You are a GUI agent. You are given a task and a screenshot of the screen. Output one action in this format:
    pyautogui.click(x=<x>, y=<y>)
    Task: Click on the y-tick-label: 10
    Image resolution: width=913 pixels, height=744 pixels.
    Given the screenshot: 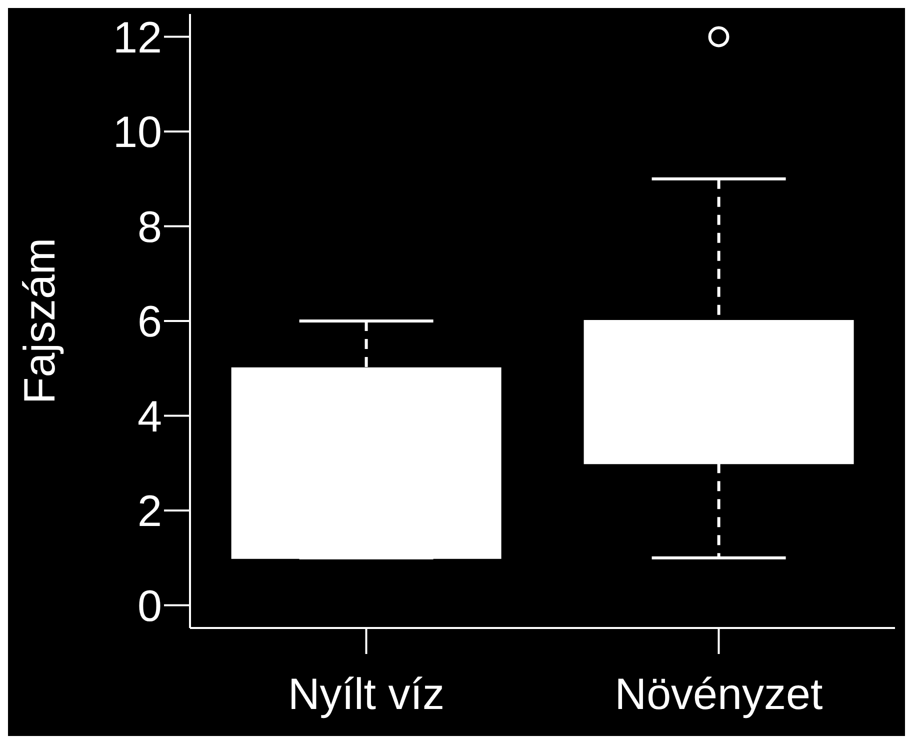 What is the action you would take?
    pyautogui.click(x=137, y=133)
    